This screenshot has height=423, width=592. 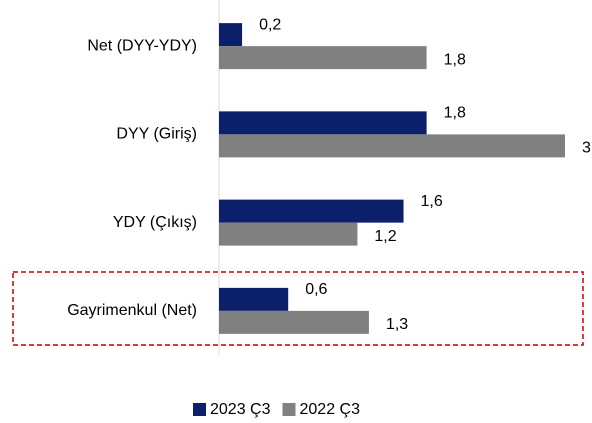 What do you see at coordinates (330, 409) in the screenshot?
I see `legend-label: 2022 Ç3` at bounding box center [330, 409].